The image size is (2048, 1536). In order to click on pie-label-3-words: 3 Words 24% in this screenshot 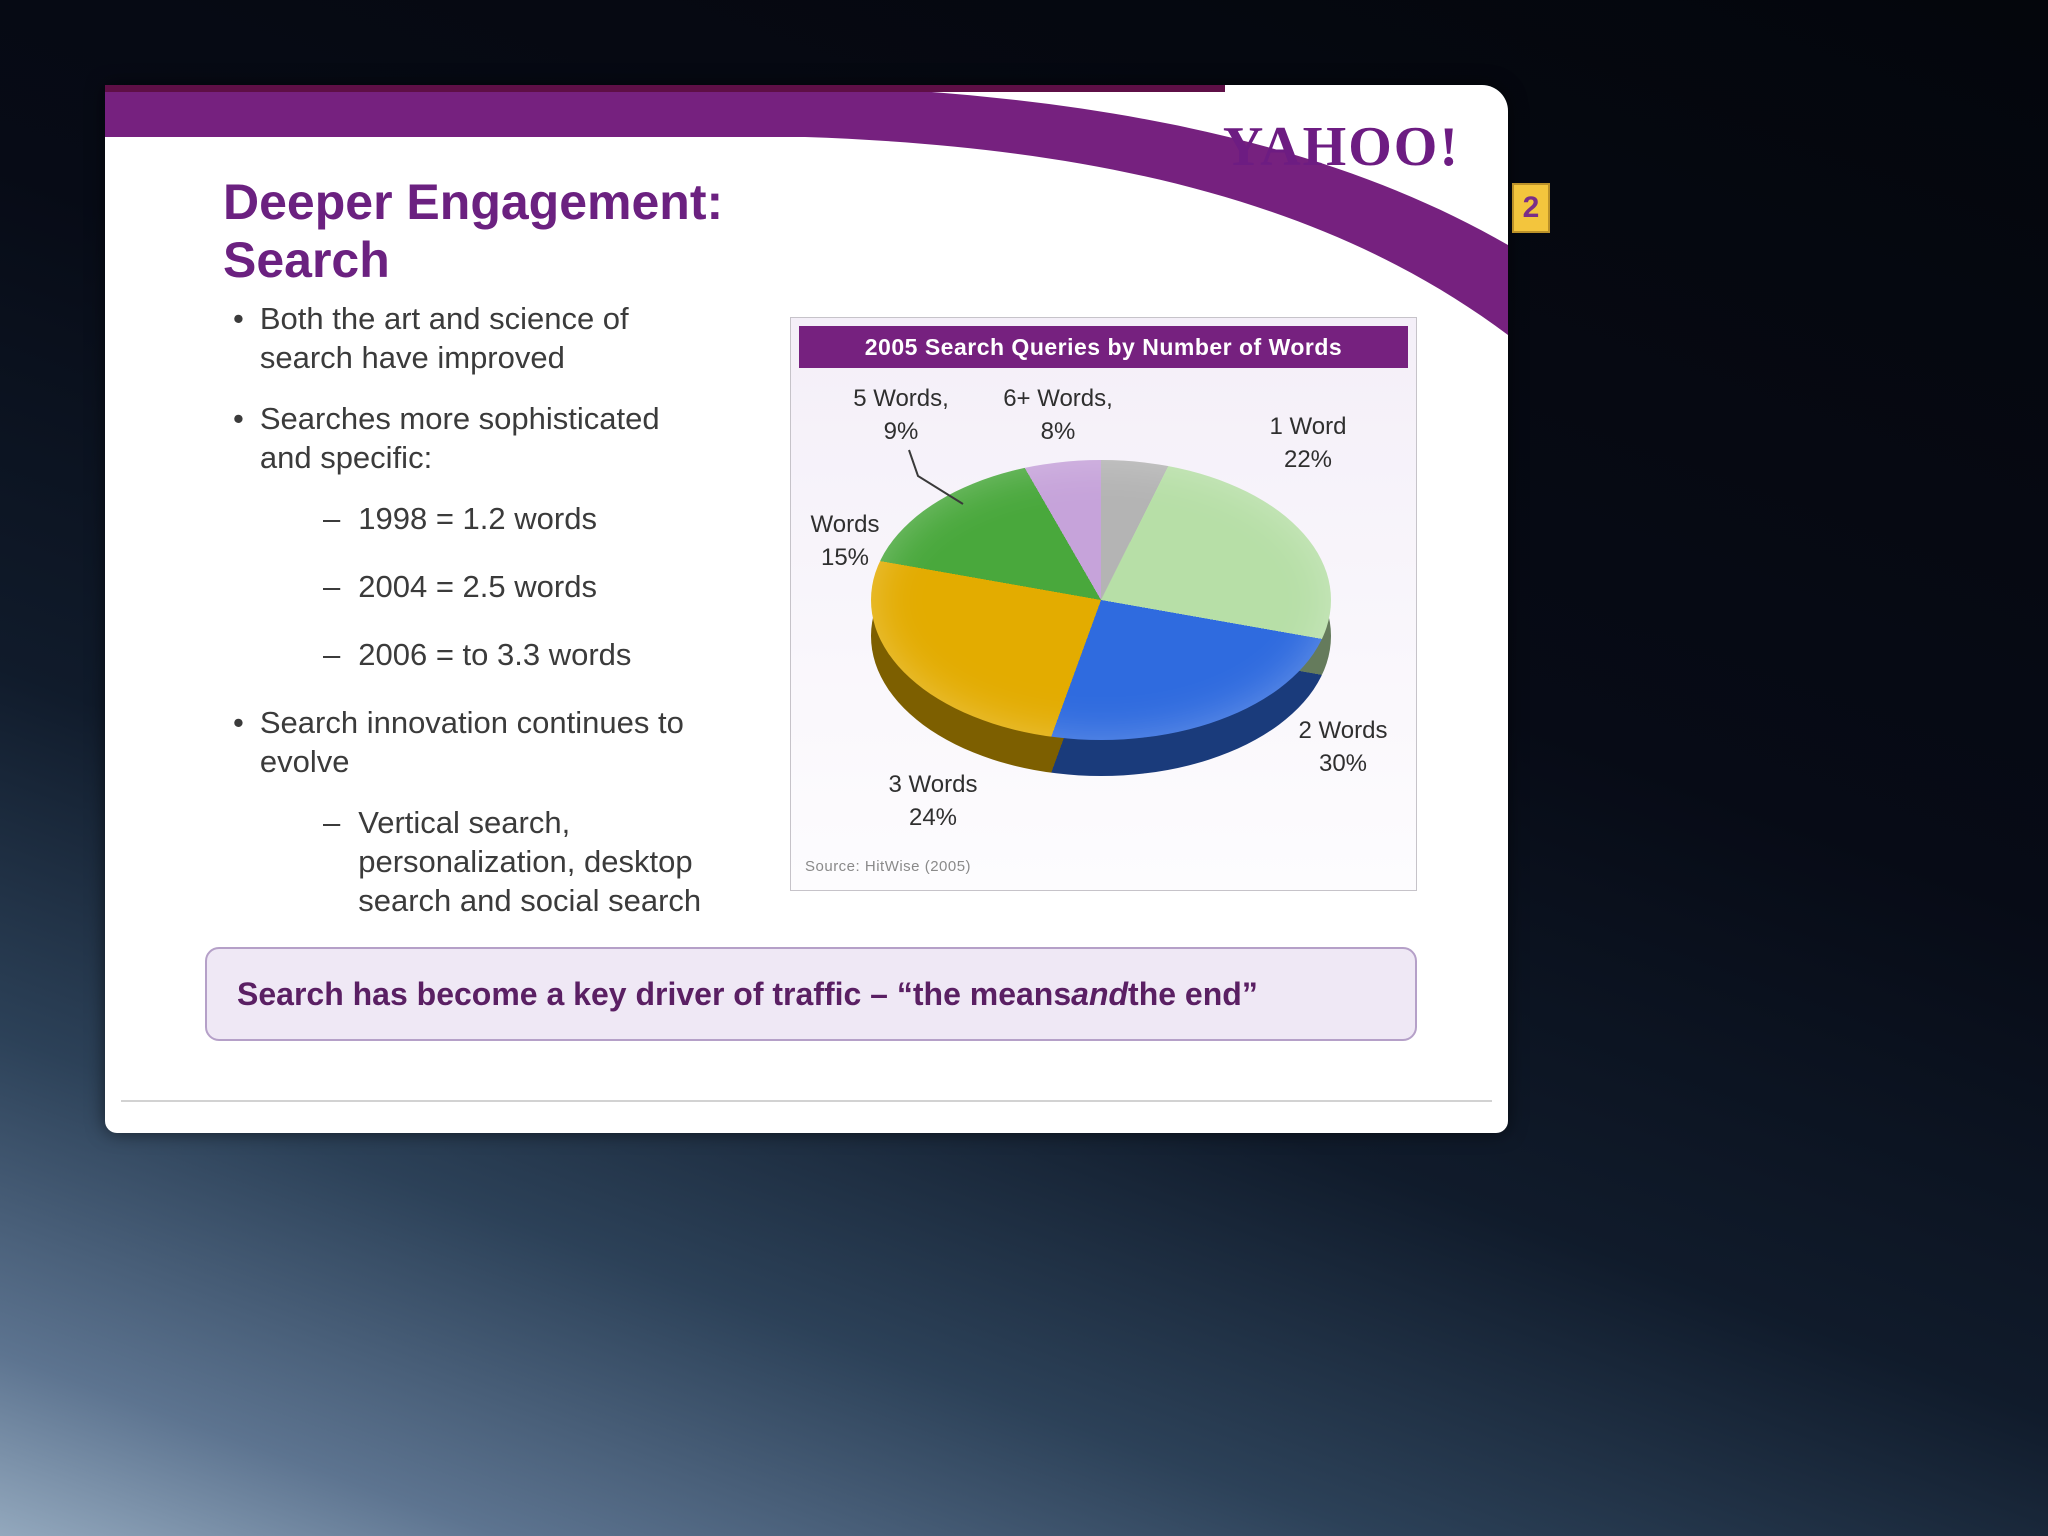, I will do `click(933, 801)`.